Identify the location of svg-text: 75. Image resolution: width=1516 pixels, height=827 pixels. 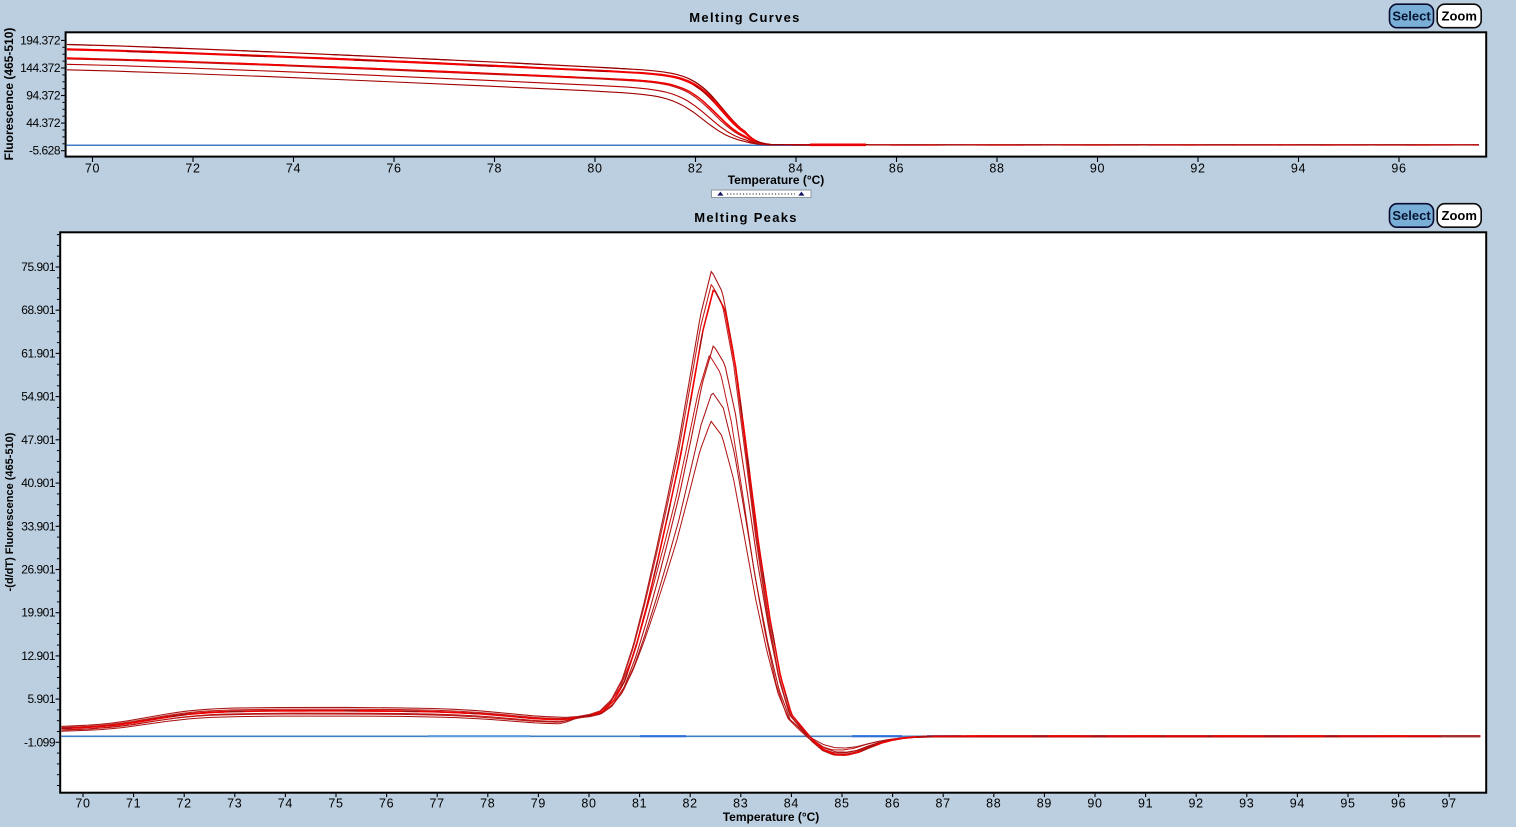
(335, 804).